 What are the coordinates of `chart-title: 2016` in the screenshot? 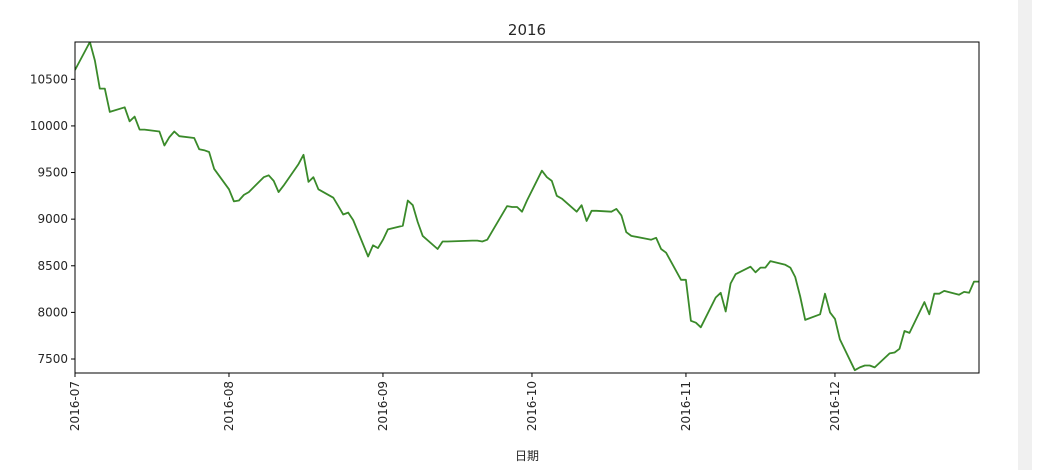 It's located at (527, 30).